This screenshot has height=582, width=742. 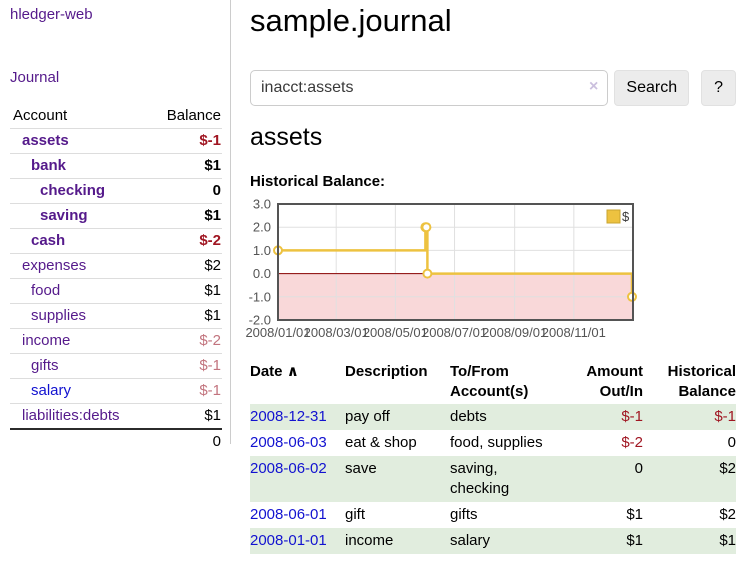 I want to click on account-row: supplies $1, so click(x=116, y=316).